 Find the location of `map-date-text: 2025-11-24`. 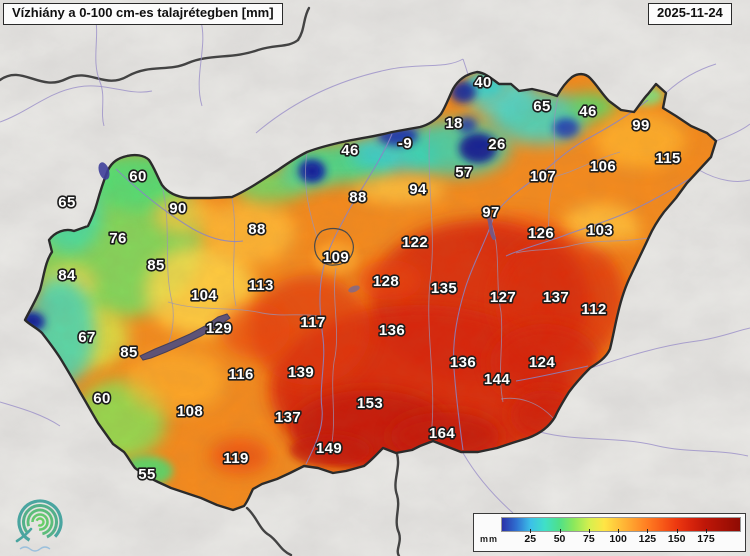

map-date-text: 2025-11-24 is located at coordinates (690, 12).